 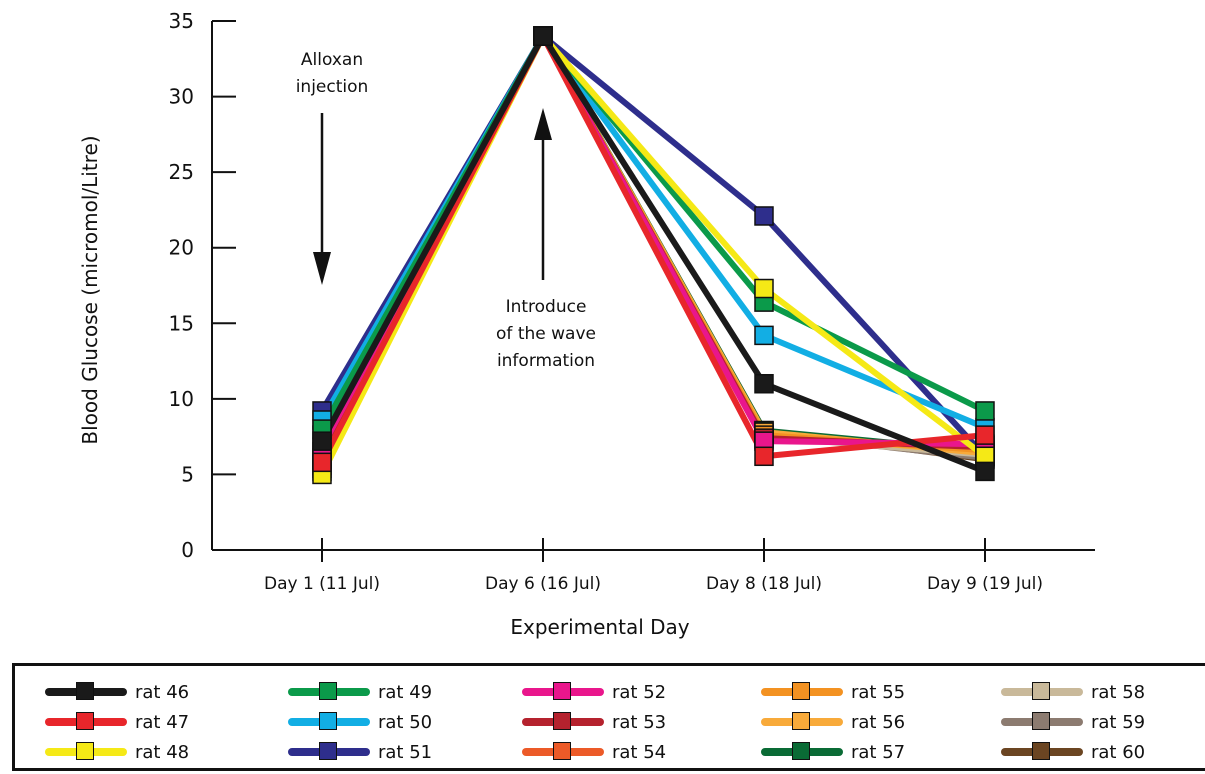 I want to click on annotation-text: Introduce of the wave information, so click(x=546, y=334).